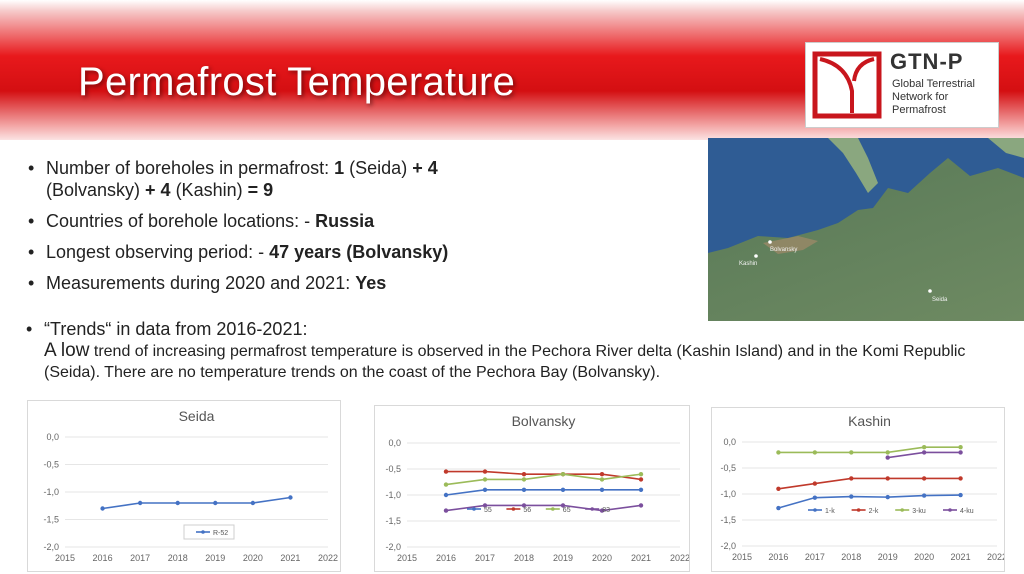  I want to click on bullet-item: Measurements during 2020 and 2021: Yes, so click(276, 283).